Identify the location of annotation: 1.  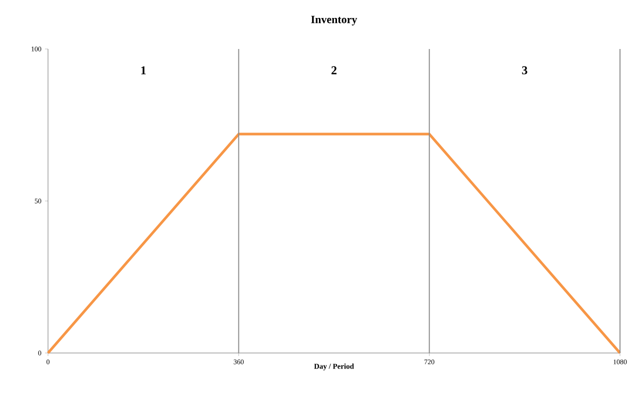
(143, 70).